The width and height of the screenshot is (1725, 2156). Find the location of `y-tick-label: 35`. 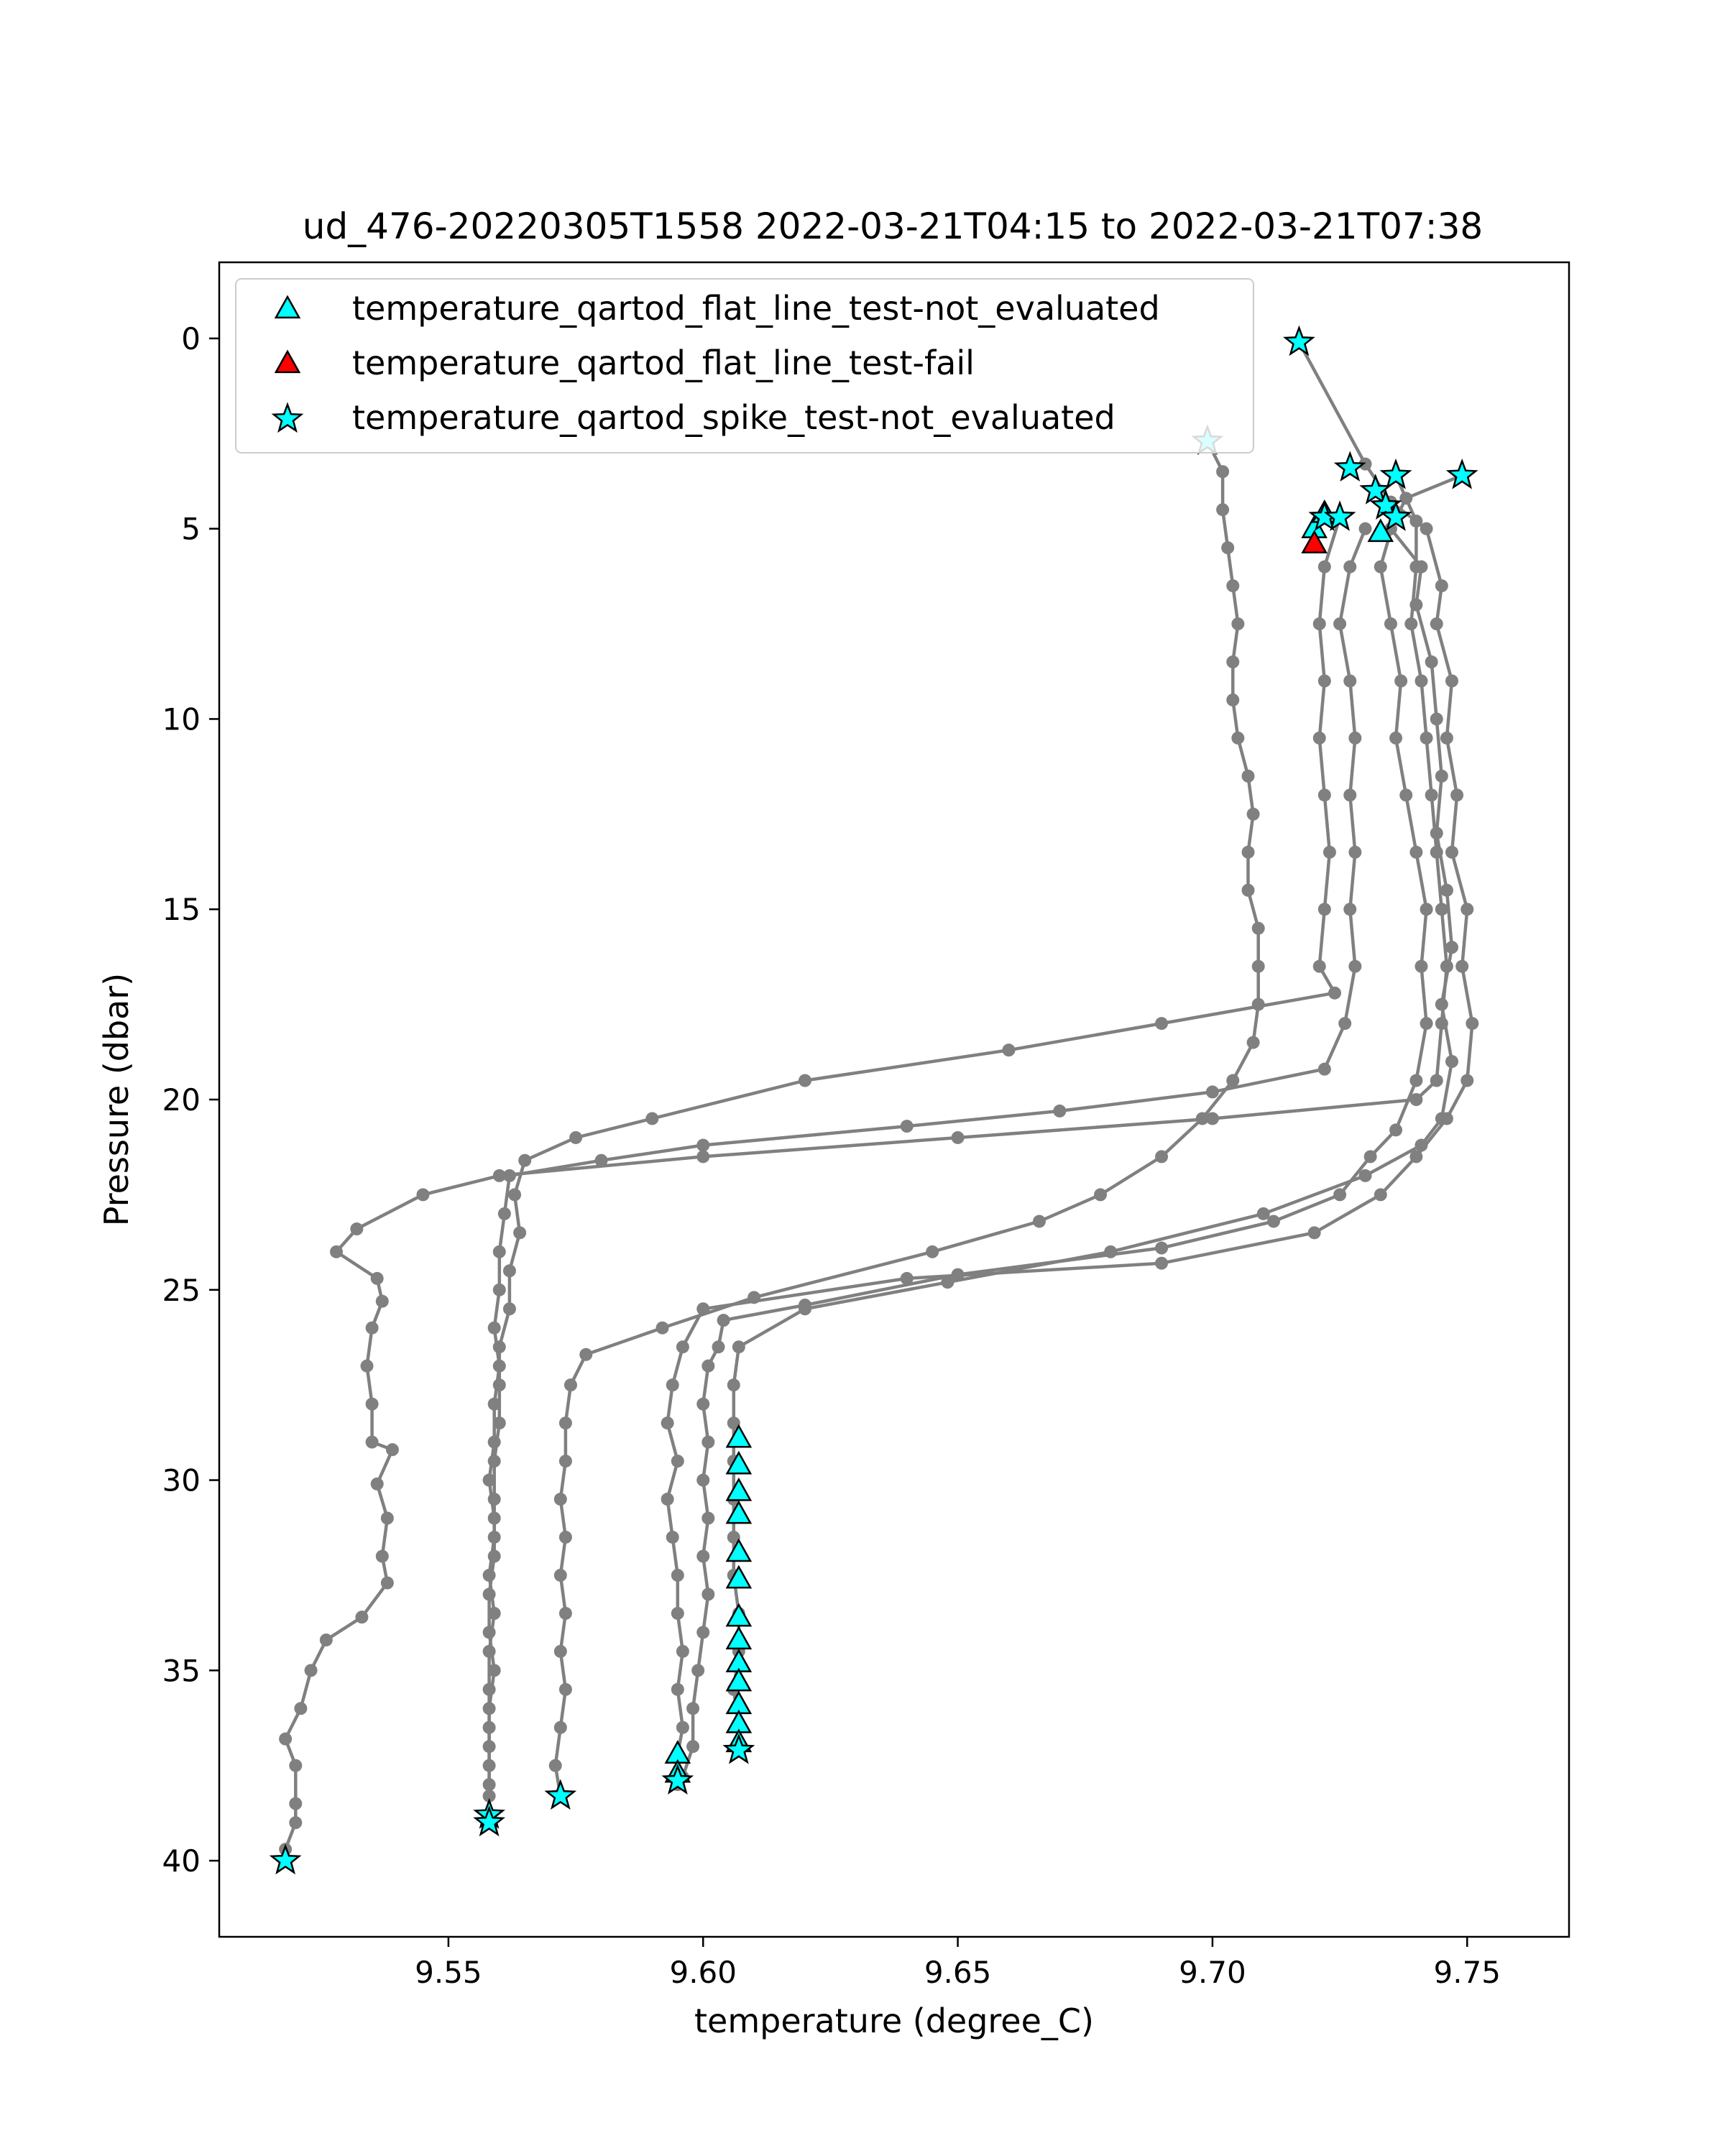

y-tick-label: 35 is located at coordinates (181, 1671).